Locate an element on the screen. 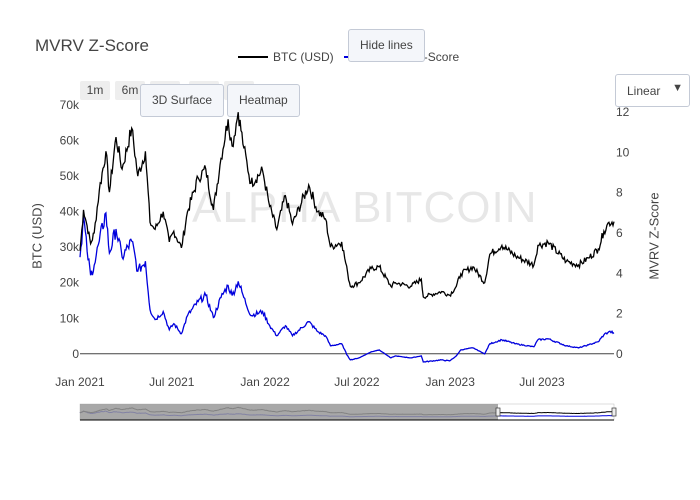 This screenshot has height=500, width=700. y-right-tick-label: 8 is located at coordinates (619, 193).